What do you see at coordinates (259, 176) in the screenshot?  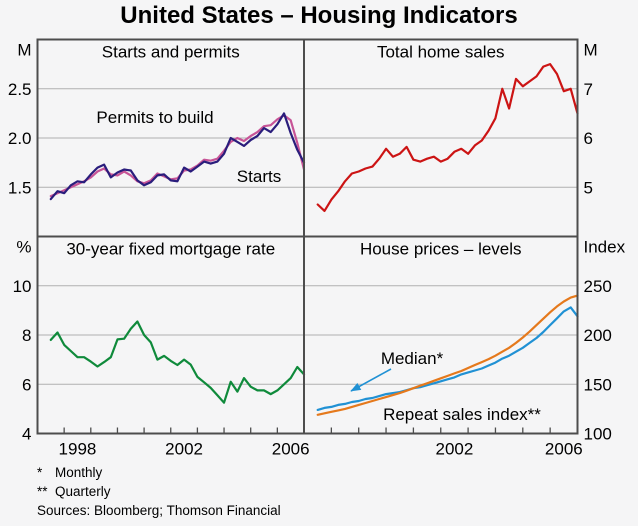 I see `starts-series-label: Starts` at bounding box center [259, 176].